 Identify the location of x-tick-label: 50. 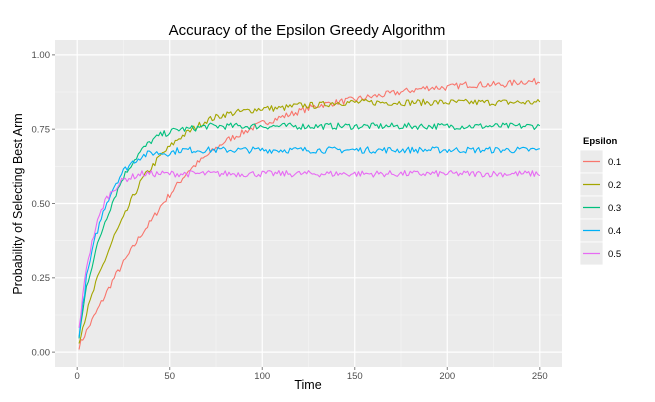
(169, 376).